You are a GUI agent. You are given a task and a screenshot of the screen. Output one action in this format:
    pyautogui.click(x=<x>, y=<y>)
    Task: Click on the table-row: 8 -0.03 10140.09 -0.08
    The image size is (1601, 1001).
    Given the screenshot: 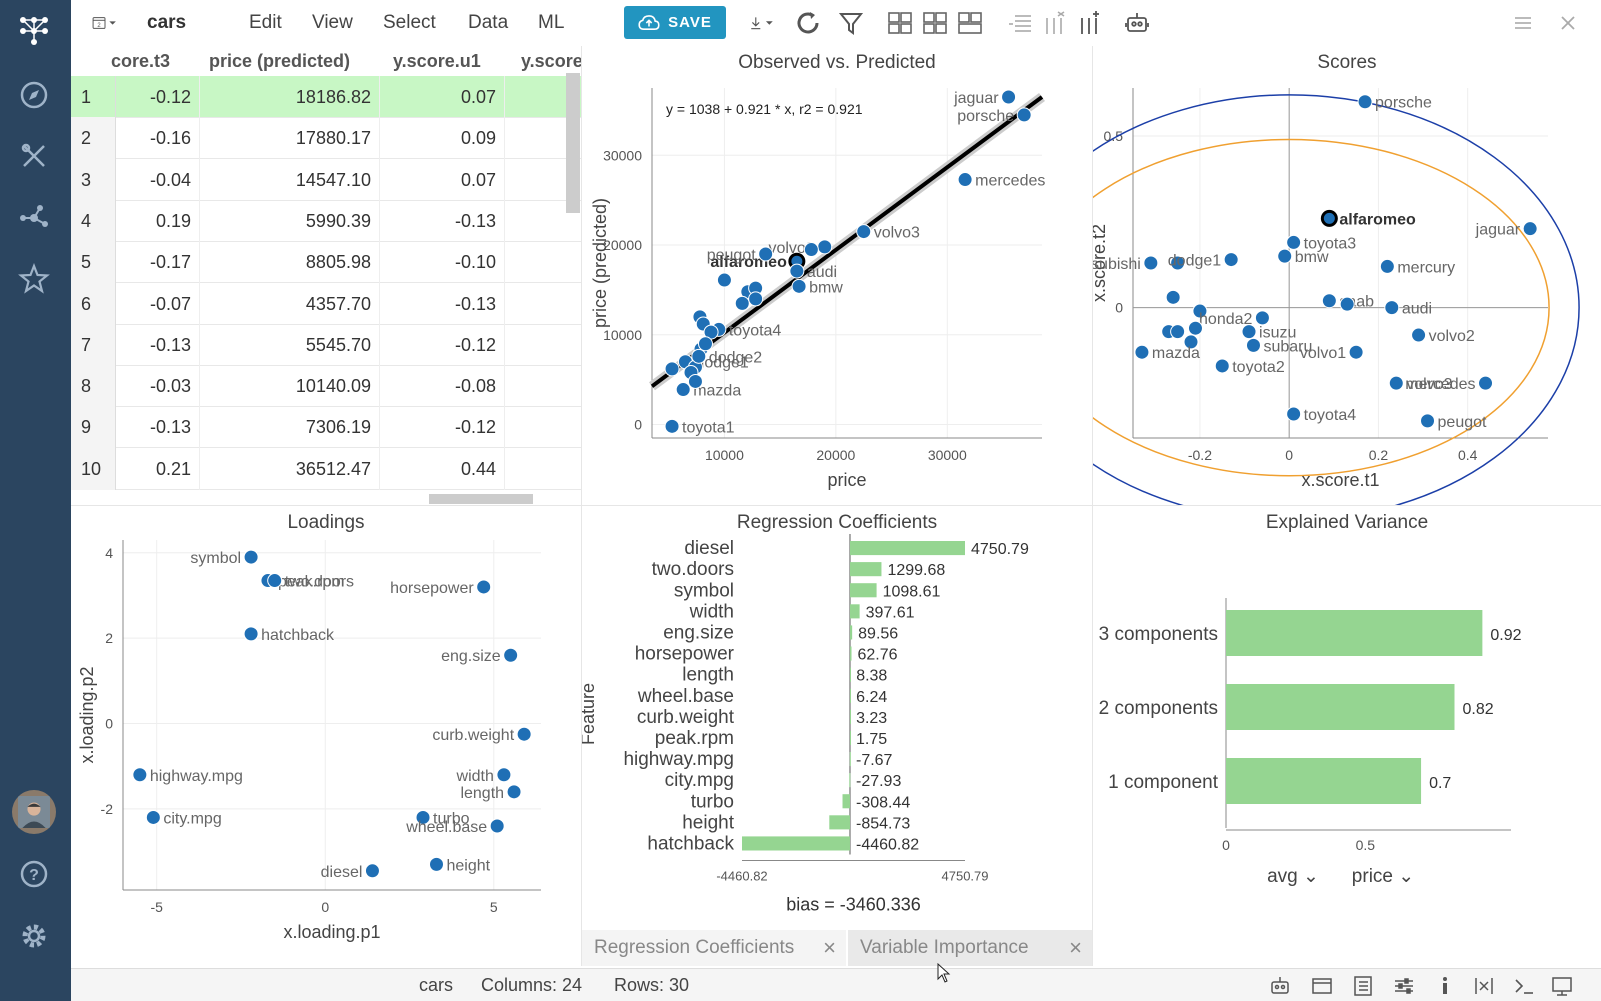 What is the action you would take?
    pyautogui.click(x=326, y=386)
    